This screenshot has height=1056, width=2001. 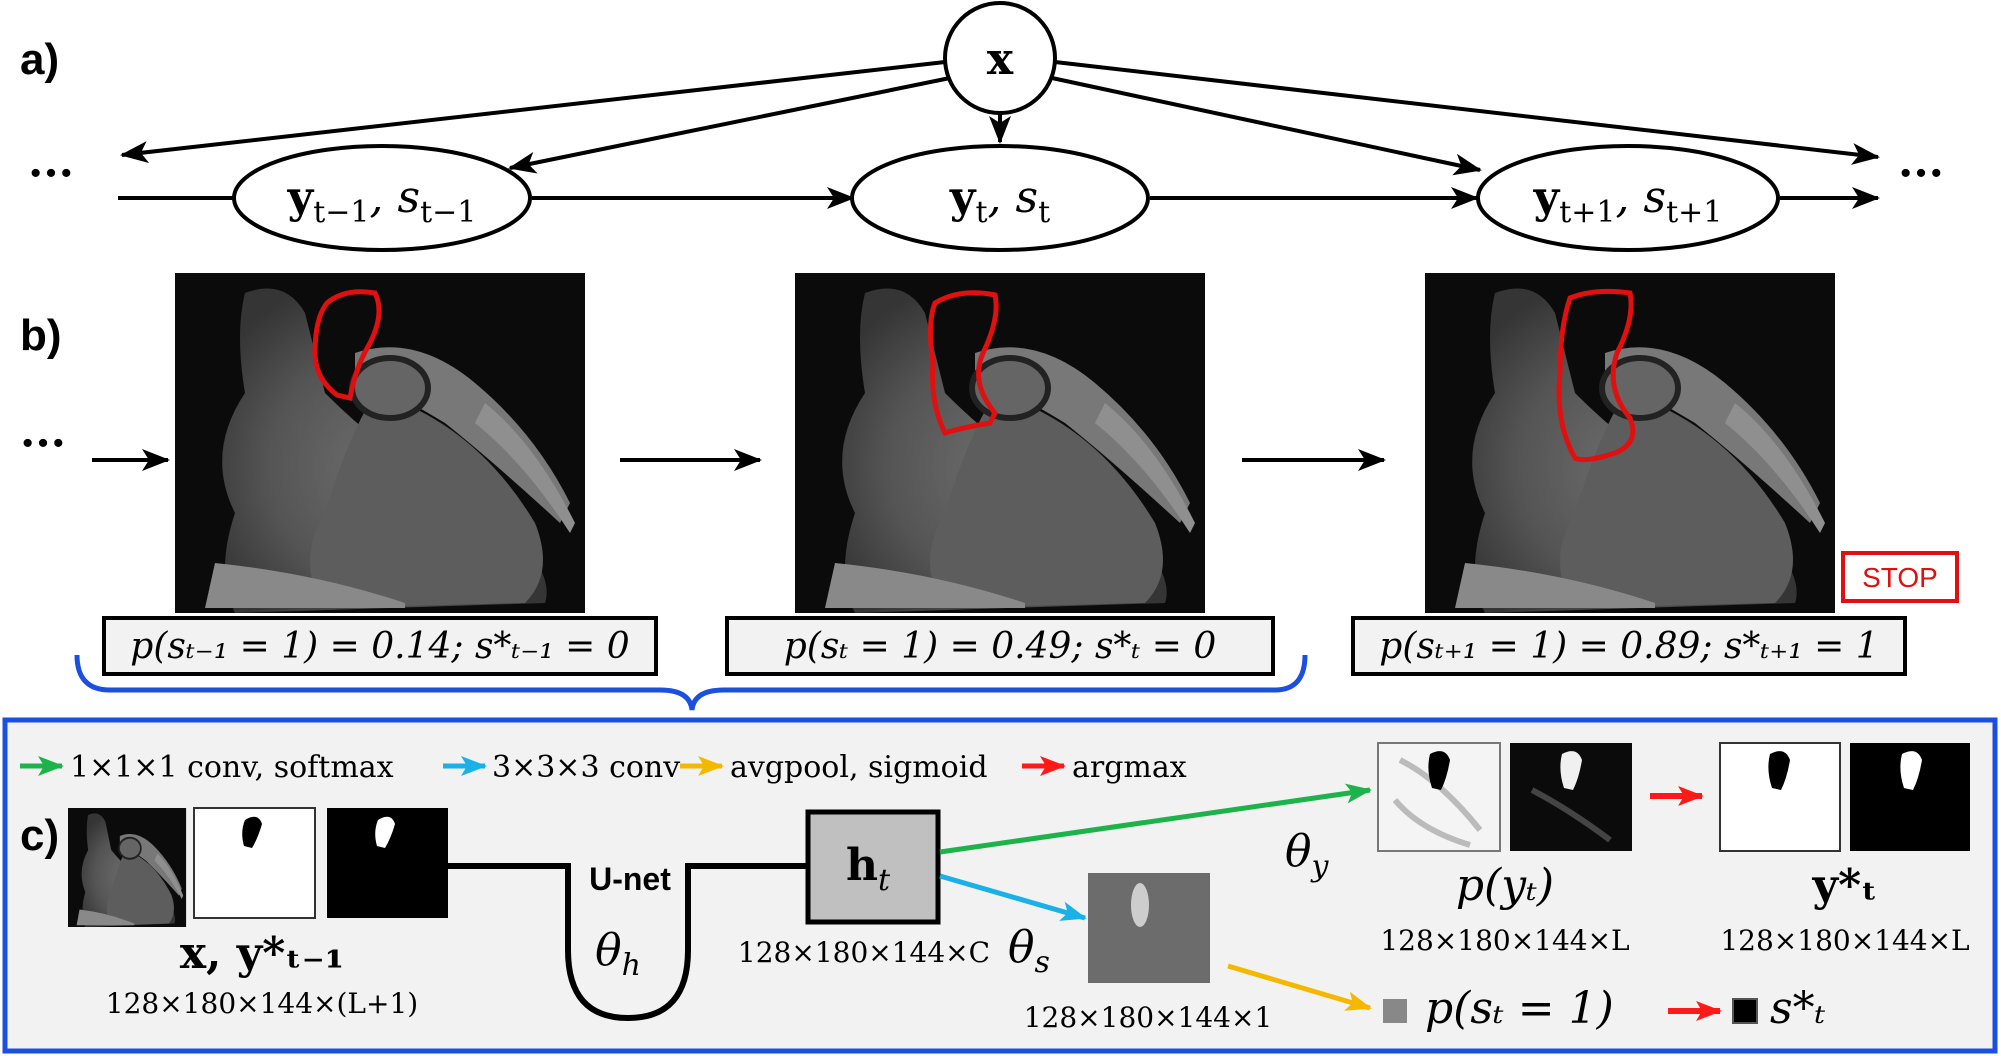 I want to click on stop-label: STOP, so click(x=1900, y=577).